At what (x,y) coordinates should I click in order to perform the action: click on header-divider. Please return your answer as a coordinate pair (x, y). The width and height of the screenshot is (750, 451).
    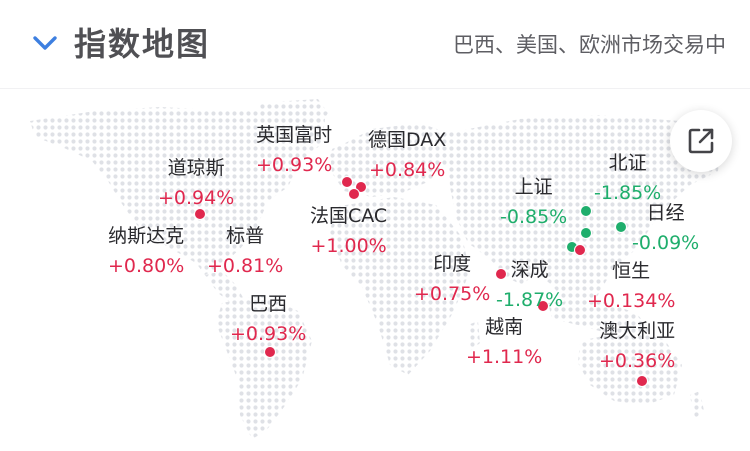
    Looking at the image, I should click on (375, 88).